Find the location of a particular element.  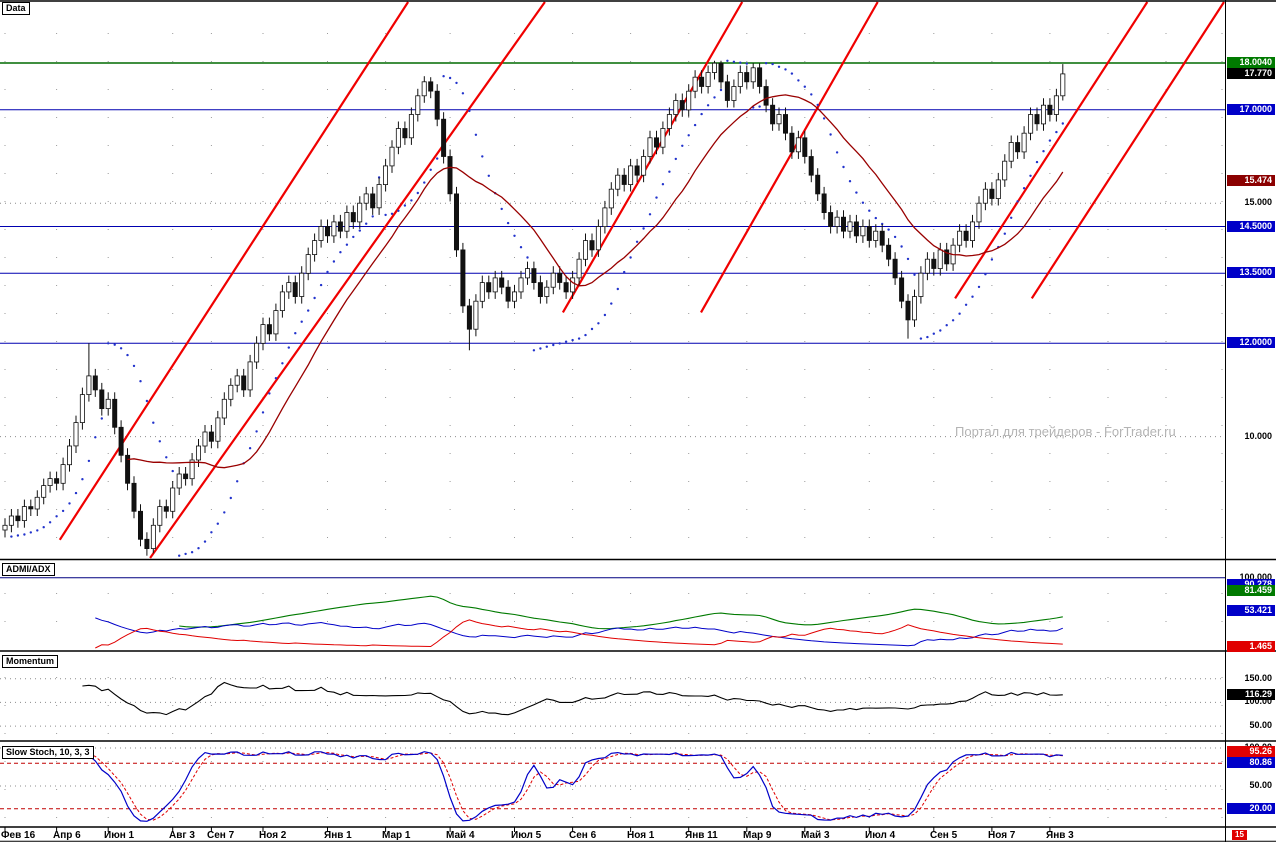

axis-tick-momentum: 50.00 is located at coordinates (1260, 725).